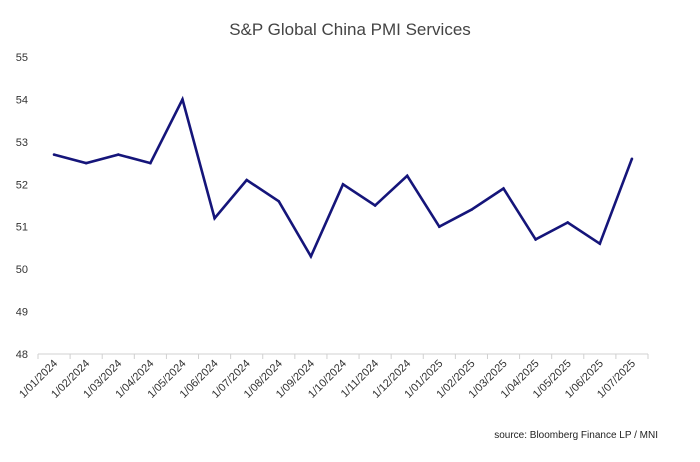 This screenshot has width=700, height=462. Describe the element at coordinates (576, 435) in the screenshot. I see `source-note: source: Bloomberg Finance LP / MNI` at that location.